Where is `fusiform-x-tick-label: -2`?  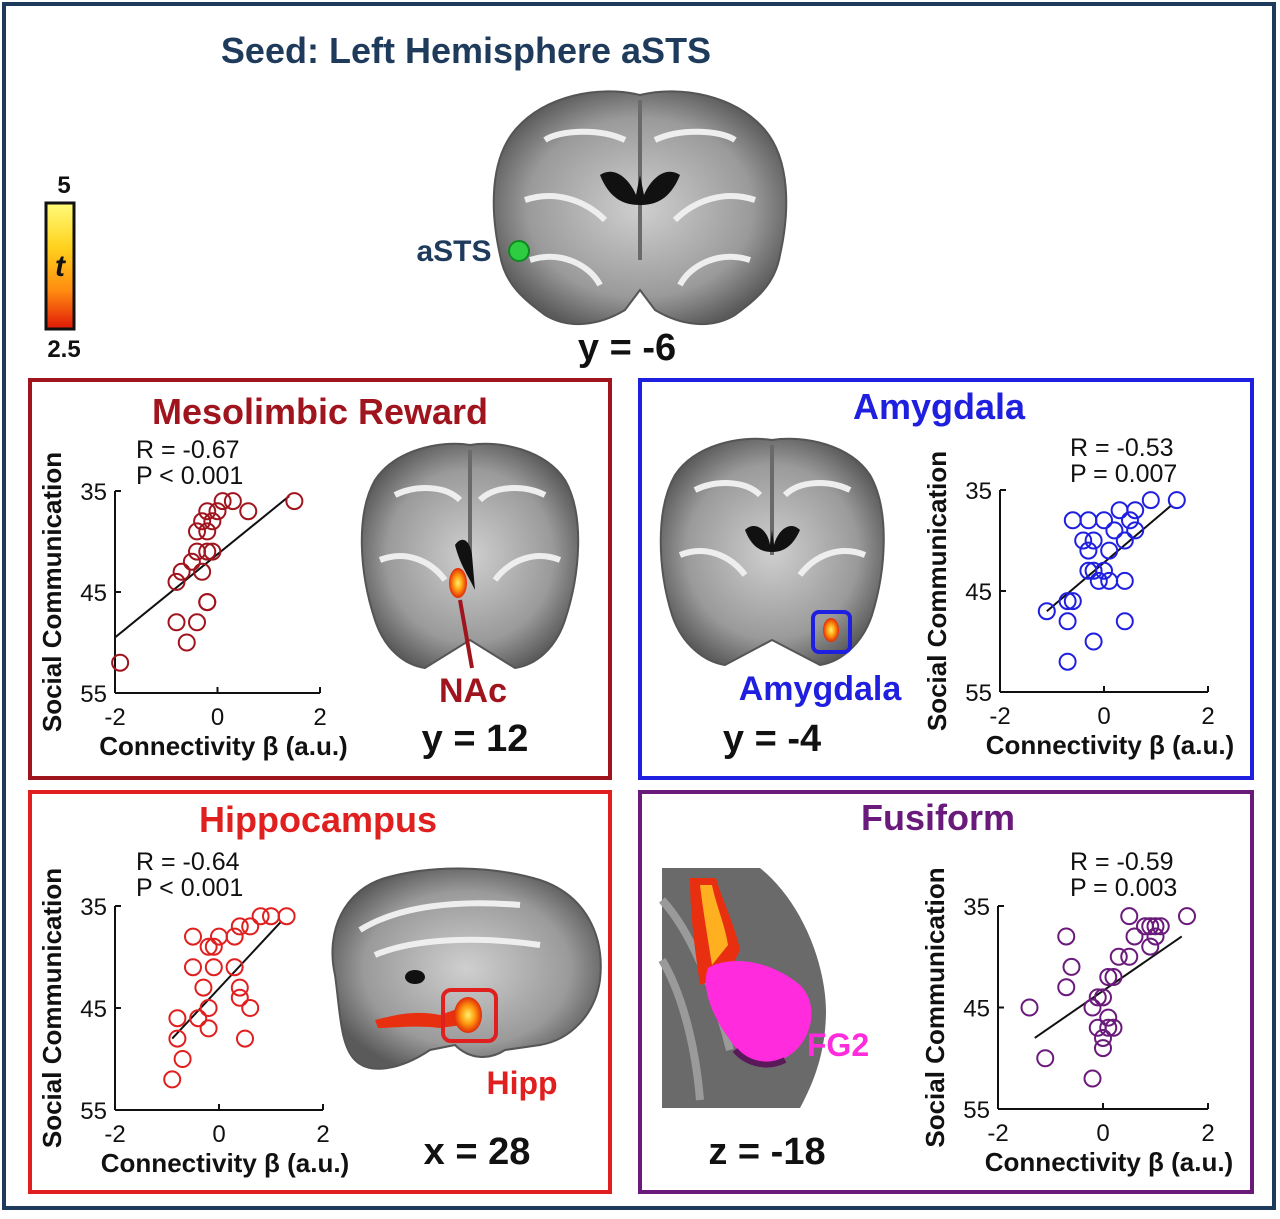
fusiform-x-tick-label: -2 is located at coordinates (997, 1133).